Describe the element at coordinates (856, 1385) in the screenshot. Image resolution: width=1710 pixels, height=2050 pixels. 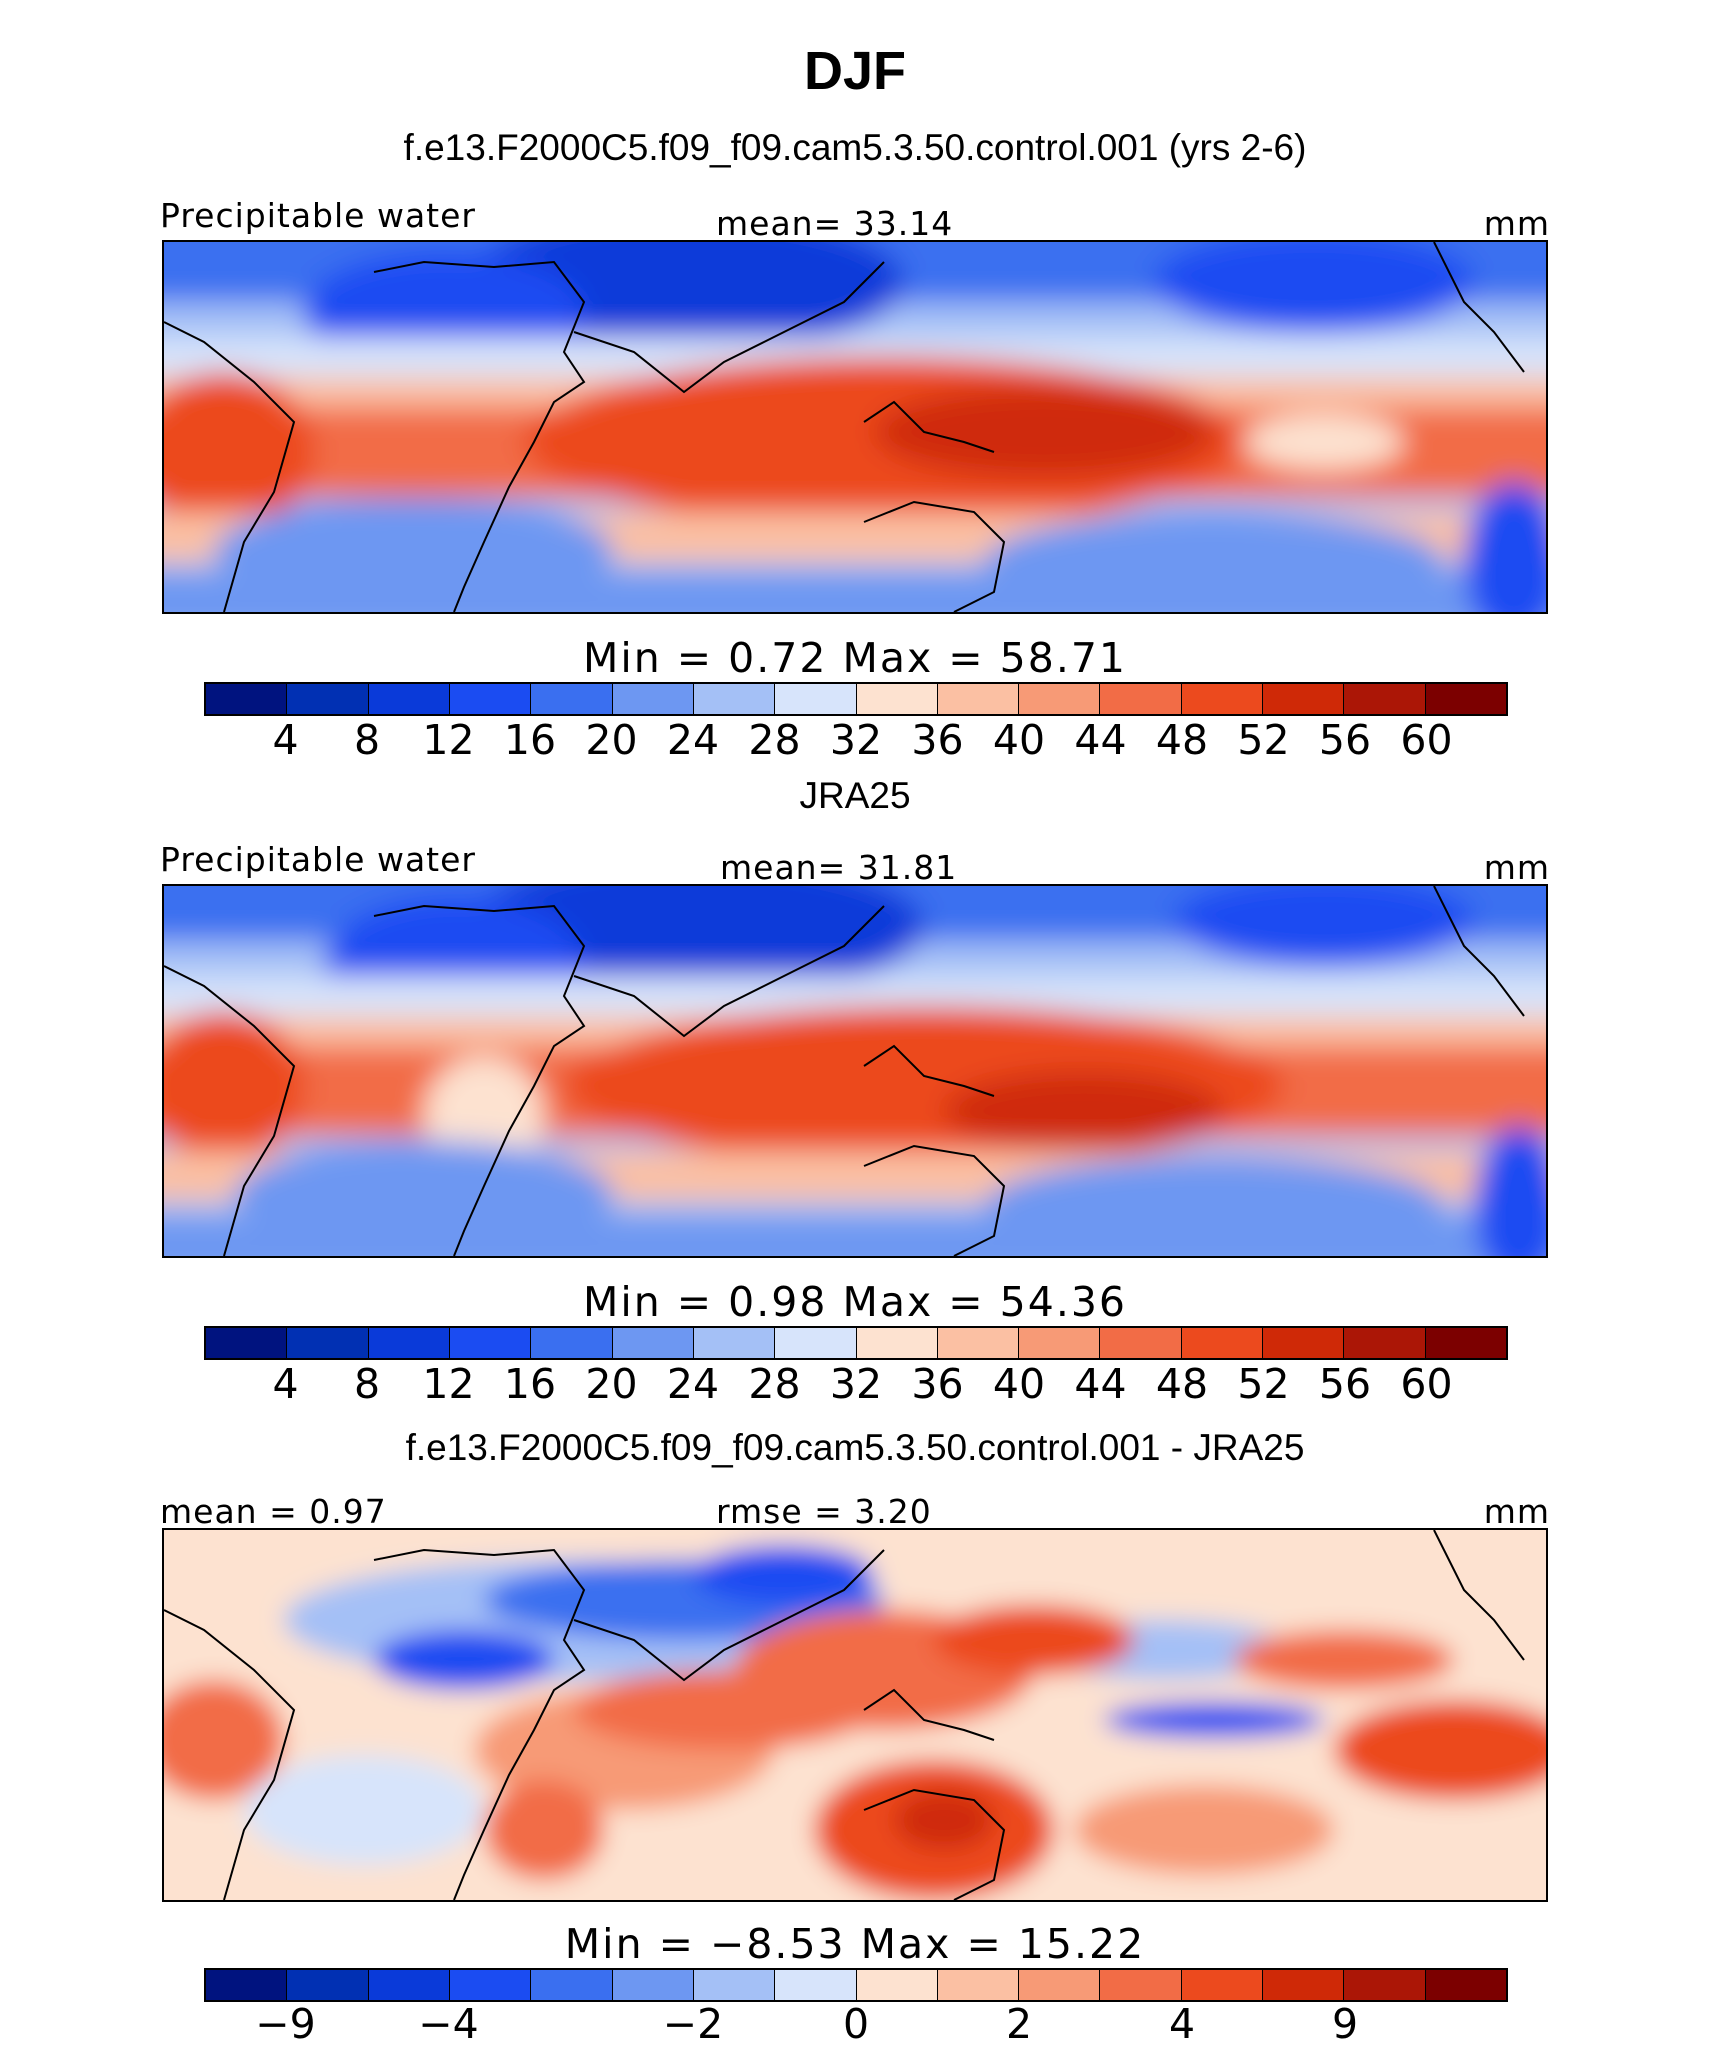
I see `panel-2-colorbar-ticks: 4 8 12 16 20 24 28 32 36 40 44 48 52 56 60` at that location.